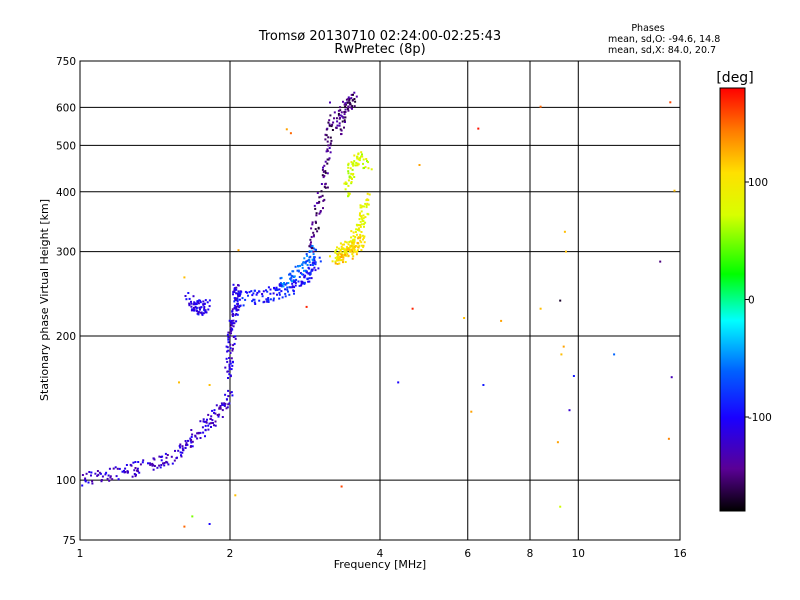 Image resolution: width=800 pixels, height=600 pixels. What do you see at coordinates (66, 146) in the screenshot?
I see `y-tick-label: 500` at bounding box center [66, 146].